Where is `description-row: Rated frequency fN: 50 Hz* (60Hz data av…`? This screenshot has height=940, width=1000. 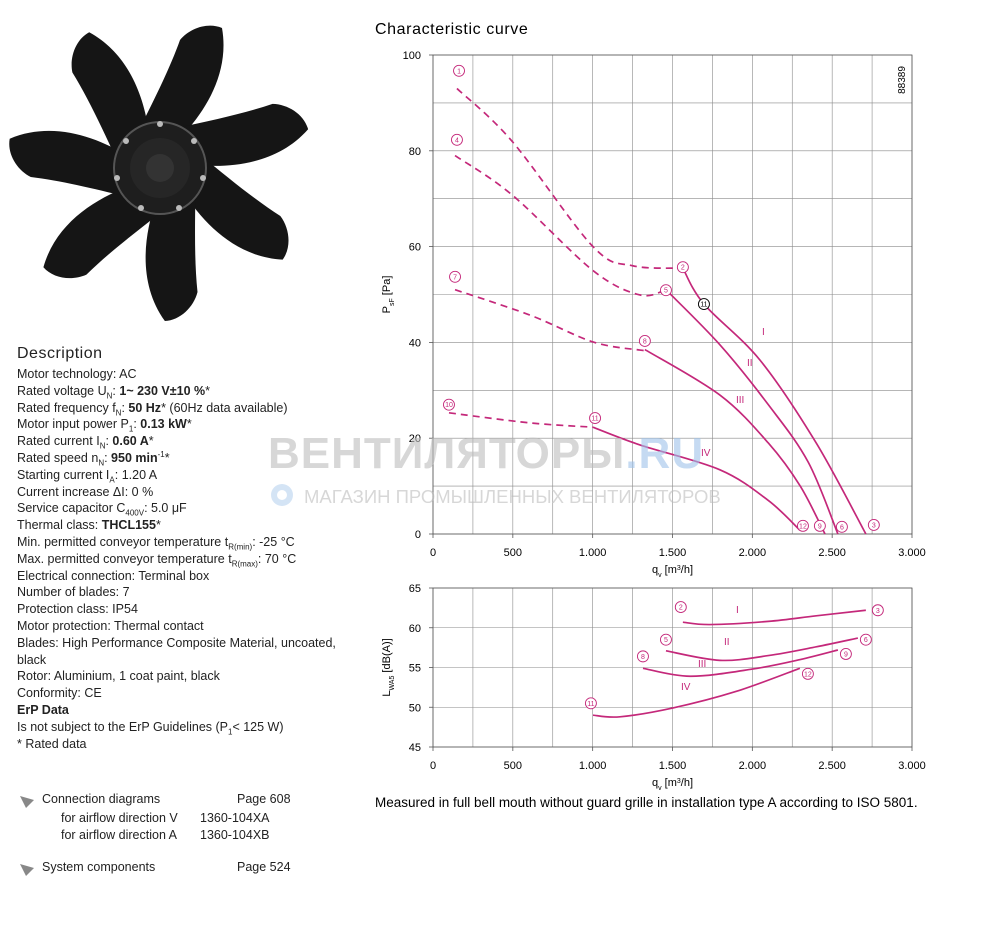 description-row: Rated frequency fN: 50 Hz* (60Hz data av… is located at coordinates (189, 408).